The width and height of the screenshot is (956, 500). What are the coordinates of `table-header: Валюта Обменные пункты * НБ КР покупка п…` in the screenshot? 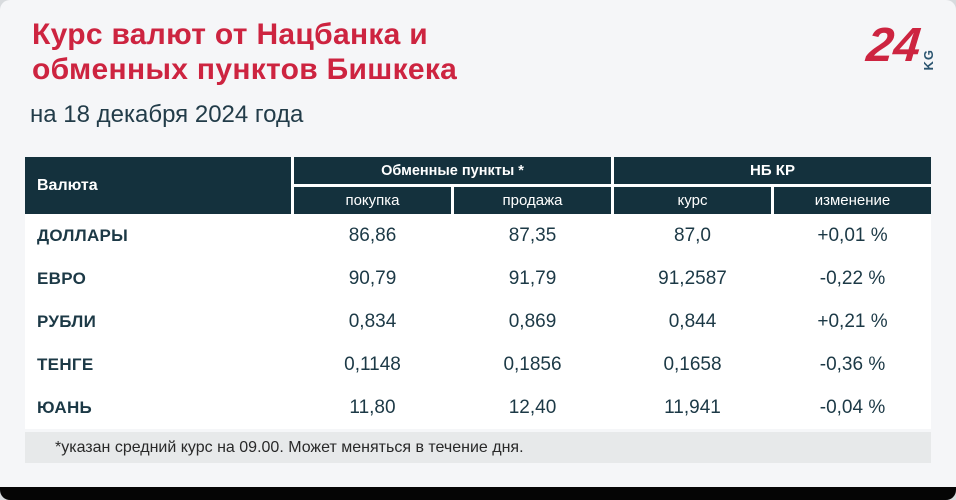 It's located at (478, 185).